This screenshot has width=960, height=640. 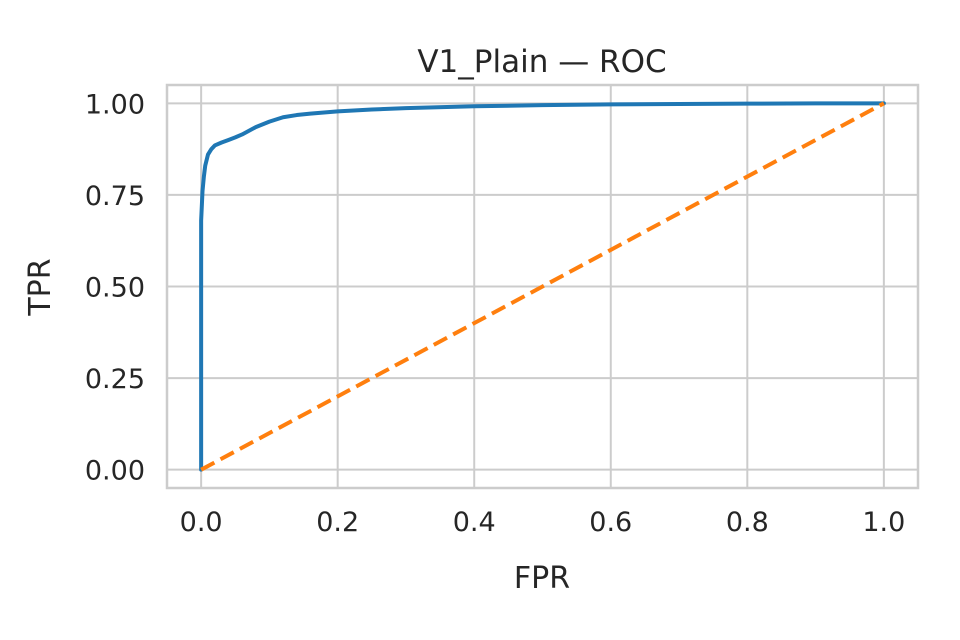 I want to click on x-tick-label: 0.4, so click(x=474, y=522).